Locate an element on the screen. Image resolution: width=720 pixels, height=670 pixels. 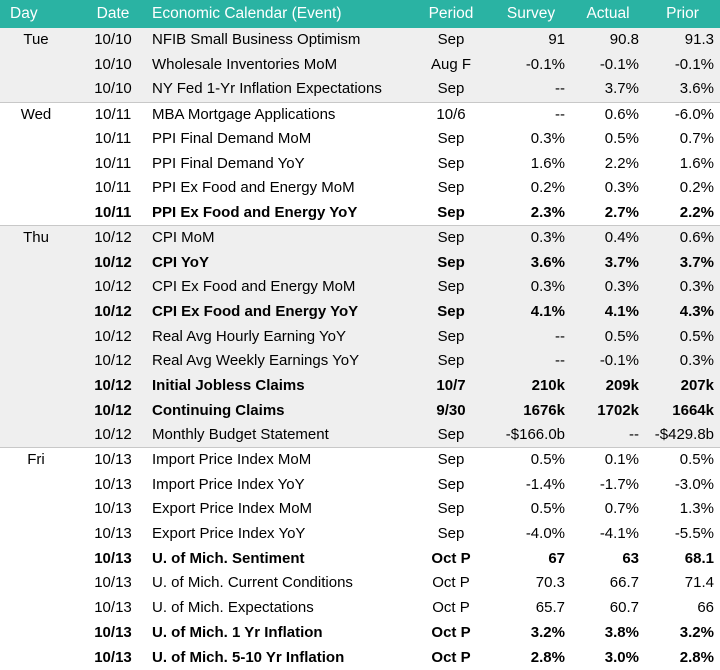
cell-event: PPI Final Demand MoM is located at coordinates (232, 139).